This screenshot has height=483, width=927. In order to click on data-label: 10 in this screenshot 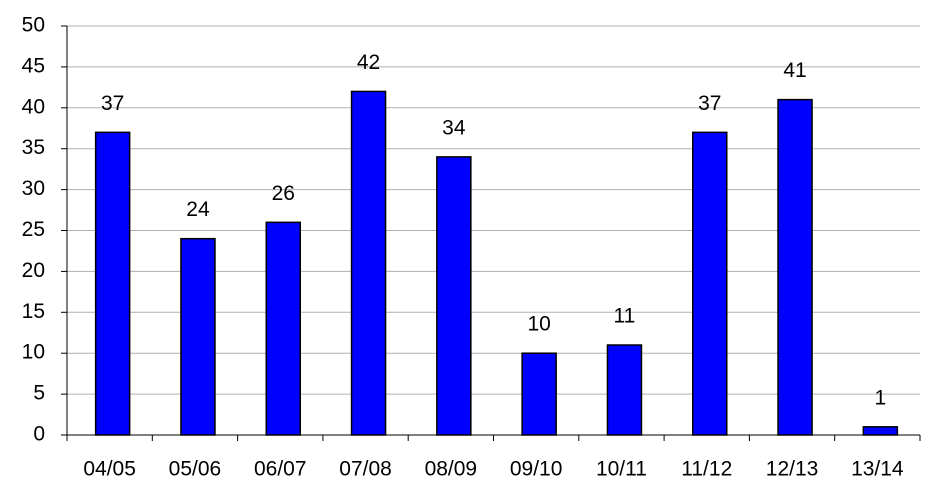, I will do `click(538, 324)`.